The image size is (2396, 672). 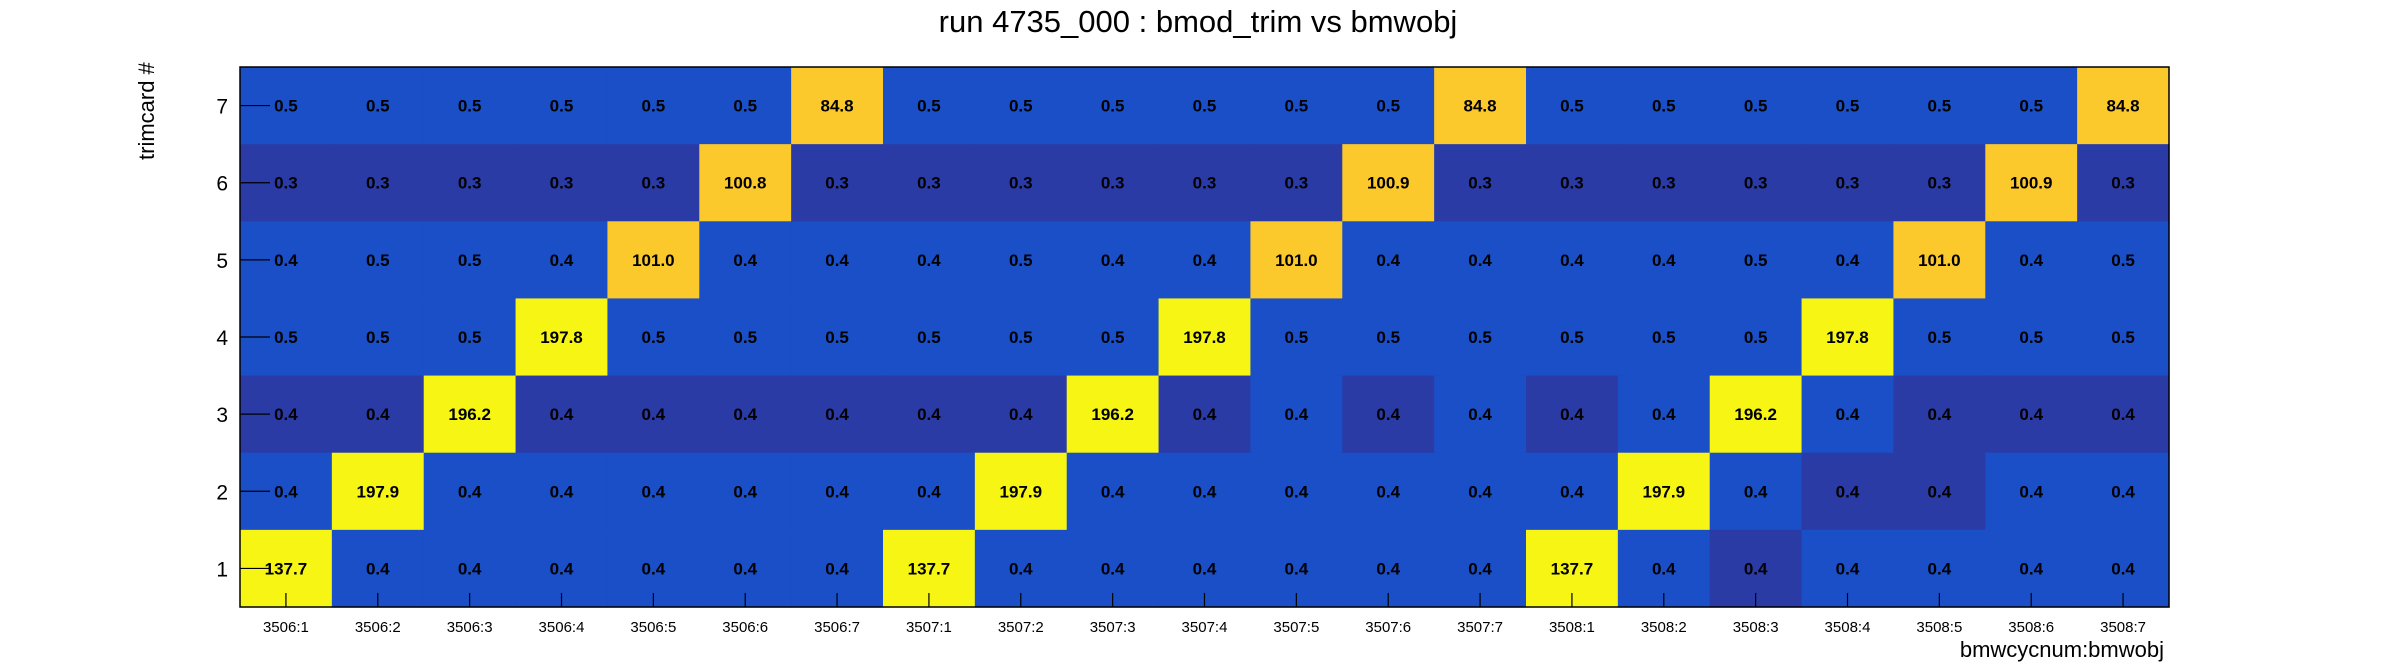 What do you see at coordinates (286, 568) in the screenshot?
I see `cell-value-label: 137.7` at bounding box center [286, 568].